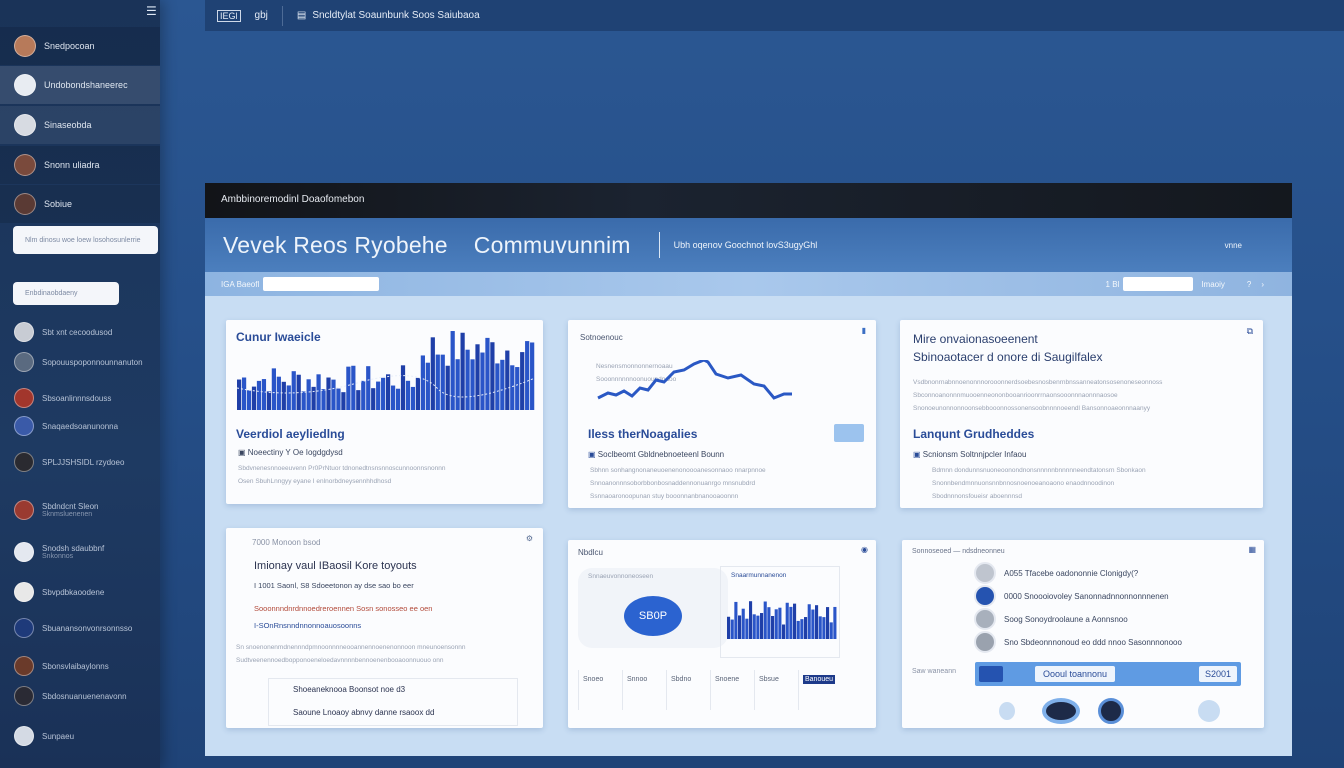  Describe the element at coordinates (396, 15) in the screenshot. I see `document-title: Sncldtylat Soaunbunk Soos Saiubaoa` at that location.